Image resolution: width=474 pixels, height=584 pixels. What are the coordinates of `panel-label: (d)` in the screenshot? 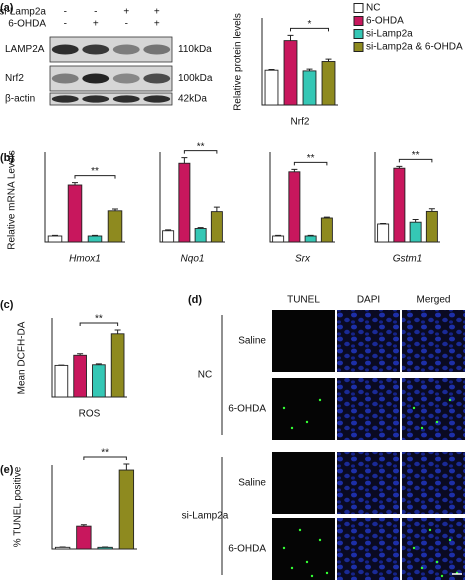 It's located at (195, 300).